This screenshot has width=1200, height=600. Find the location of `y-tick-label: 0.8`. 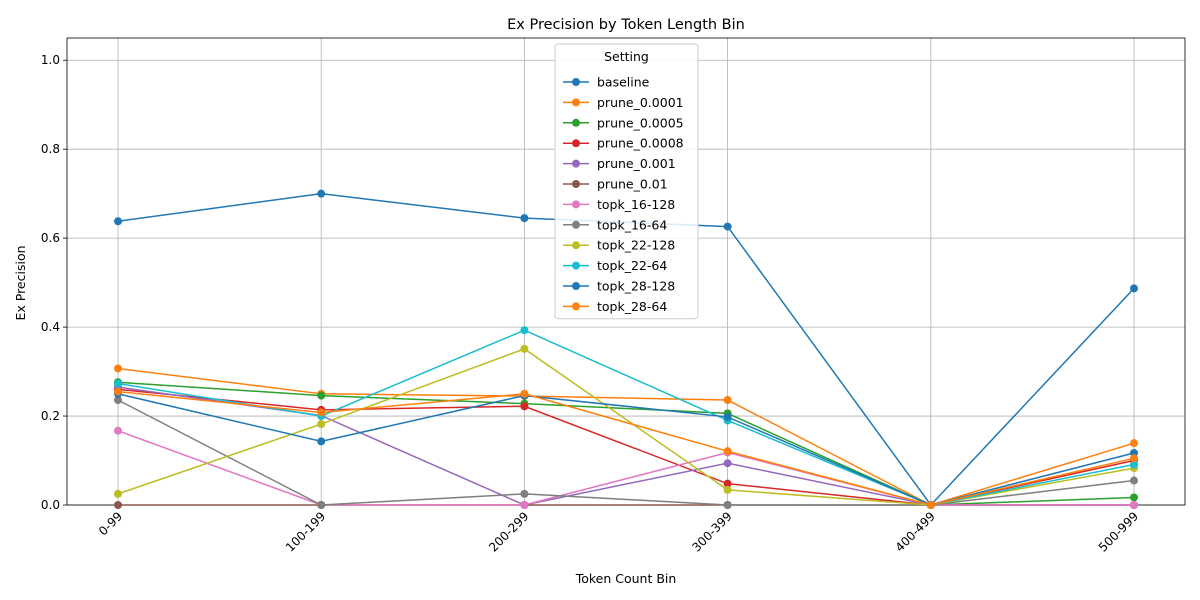

y-tick-label: 0.8 is located at coordinates (50, 149).